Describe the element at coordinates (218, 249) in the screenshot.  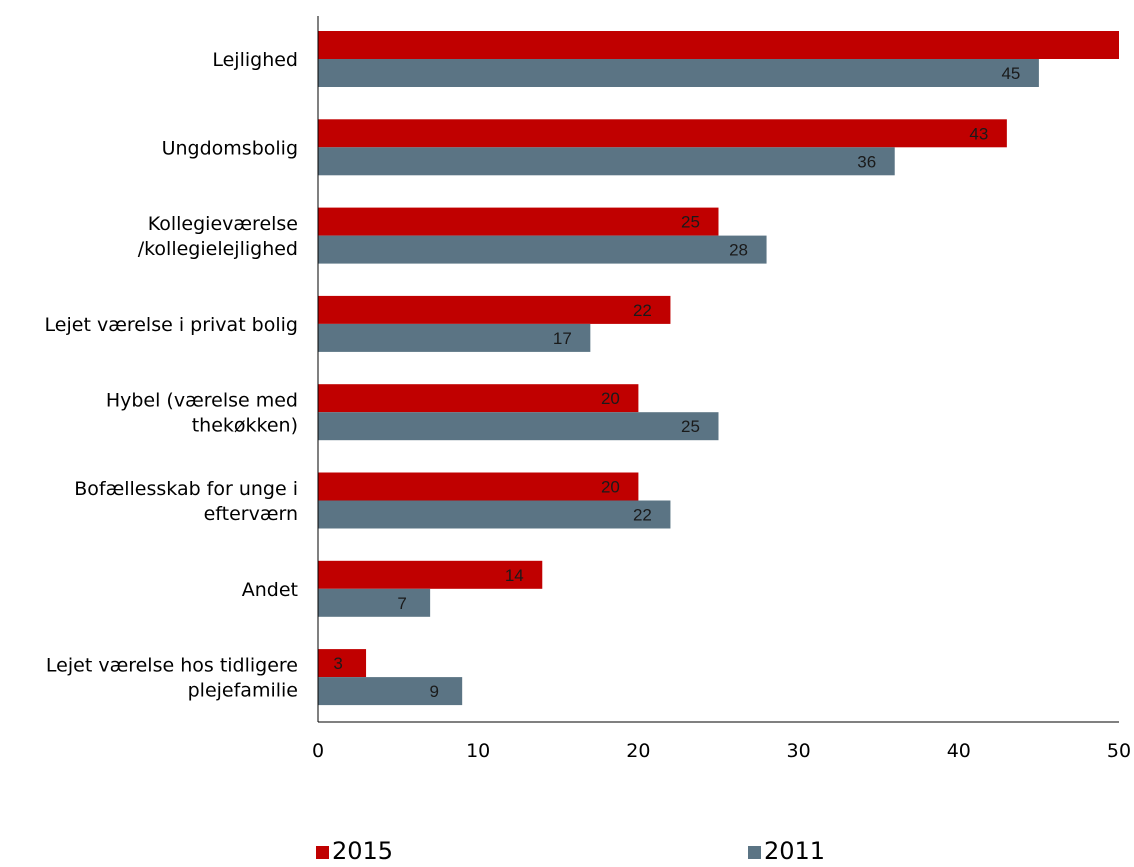
I see `category-label-3: /kollegielejlighed` at that location.